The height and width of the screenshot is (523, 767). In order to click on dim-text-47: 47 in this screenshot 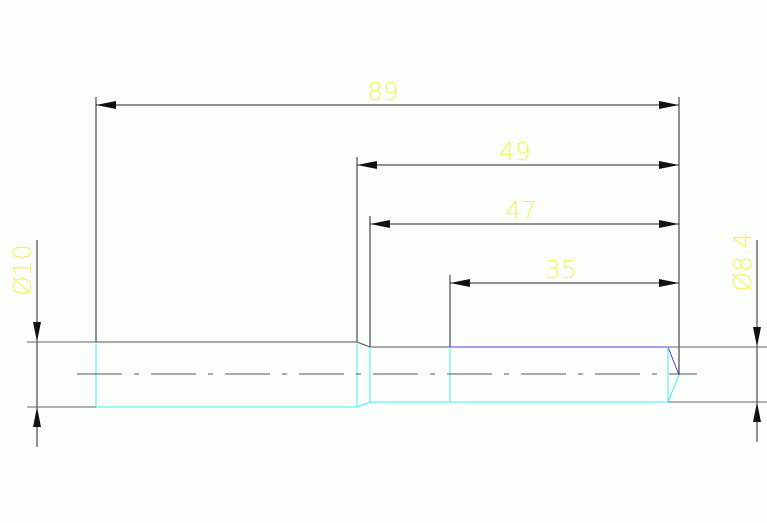, I will do `click(521, 210)`.